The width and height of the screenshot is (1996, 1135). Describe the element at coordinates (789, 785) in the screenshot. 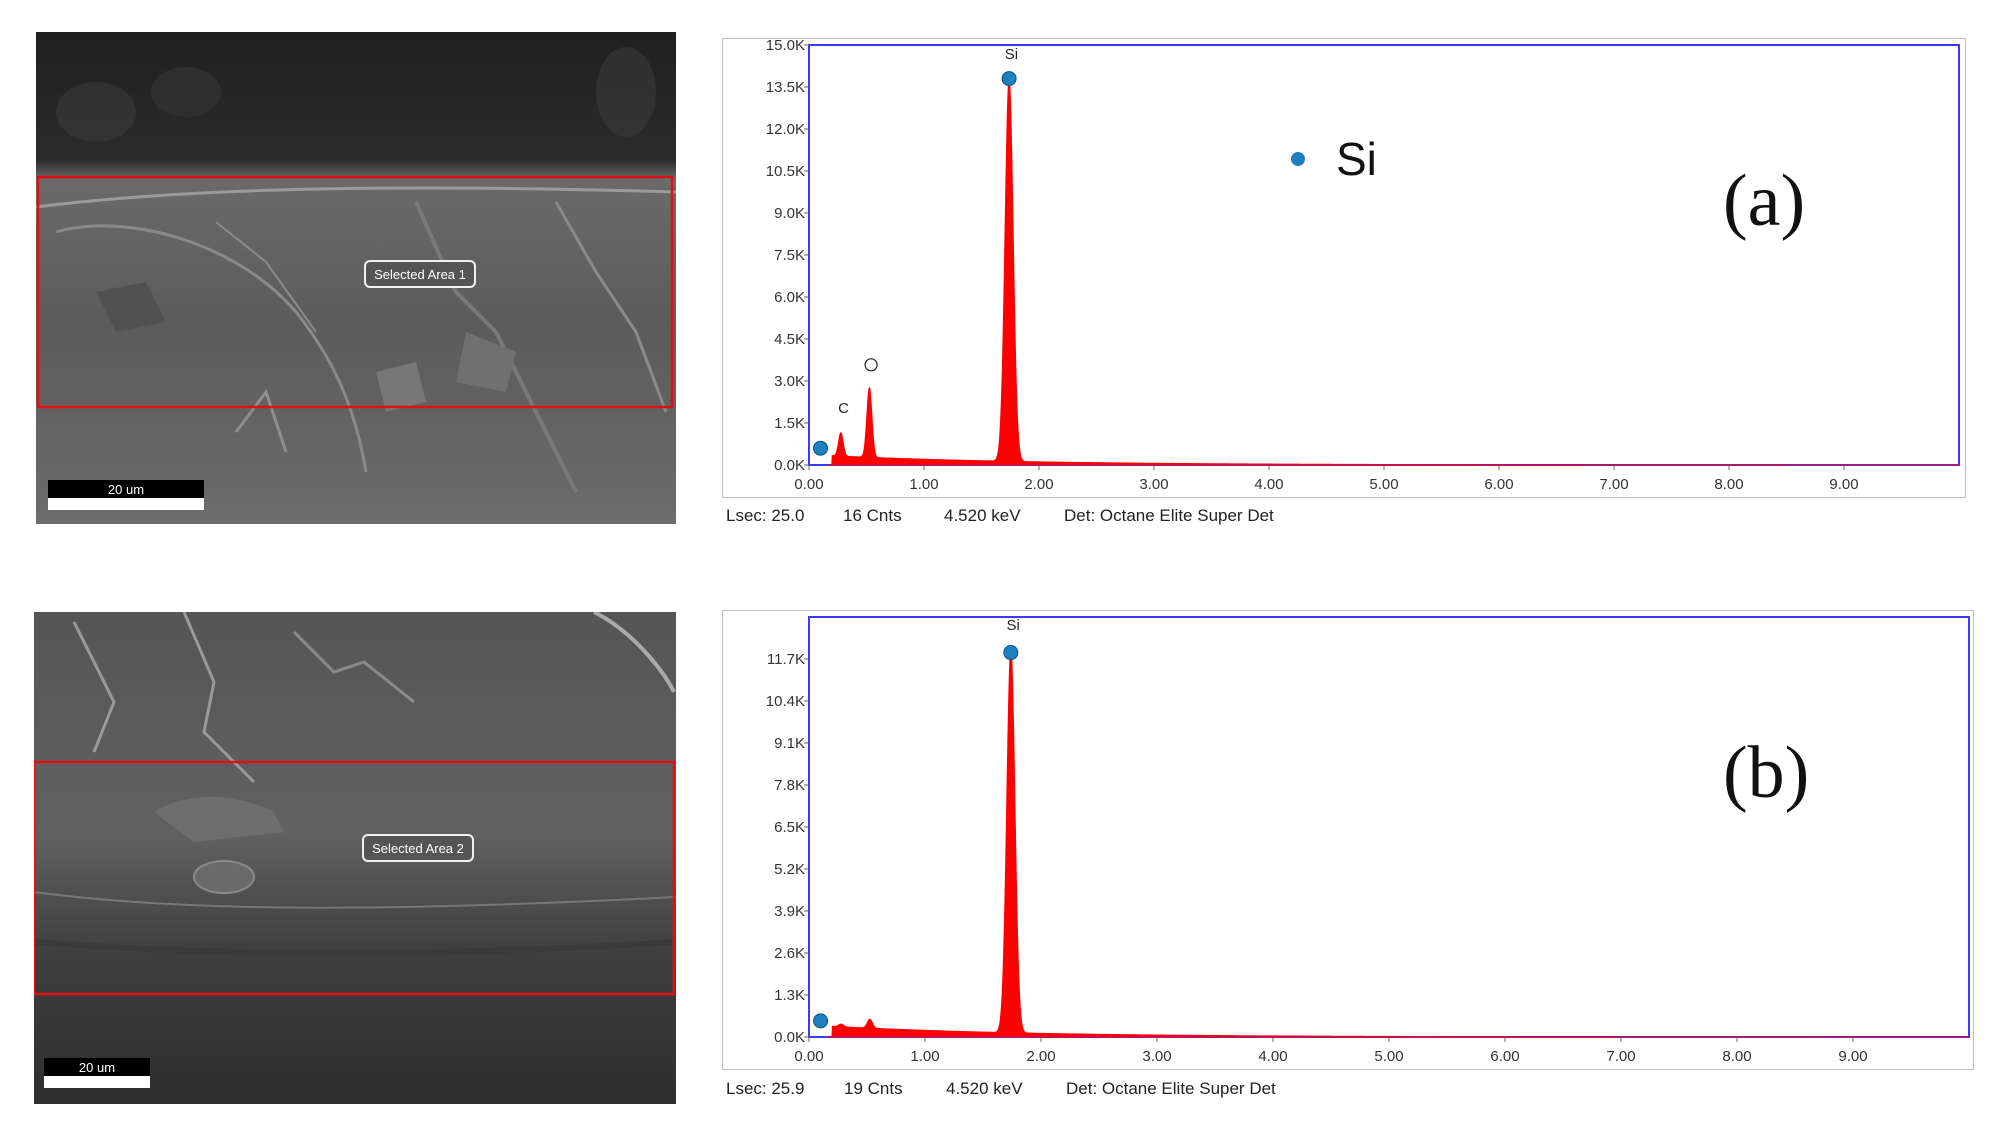

I see `y-tick-label: 7.8K` at that location.